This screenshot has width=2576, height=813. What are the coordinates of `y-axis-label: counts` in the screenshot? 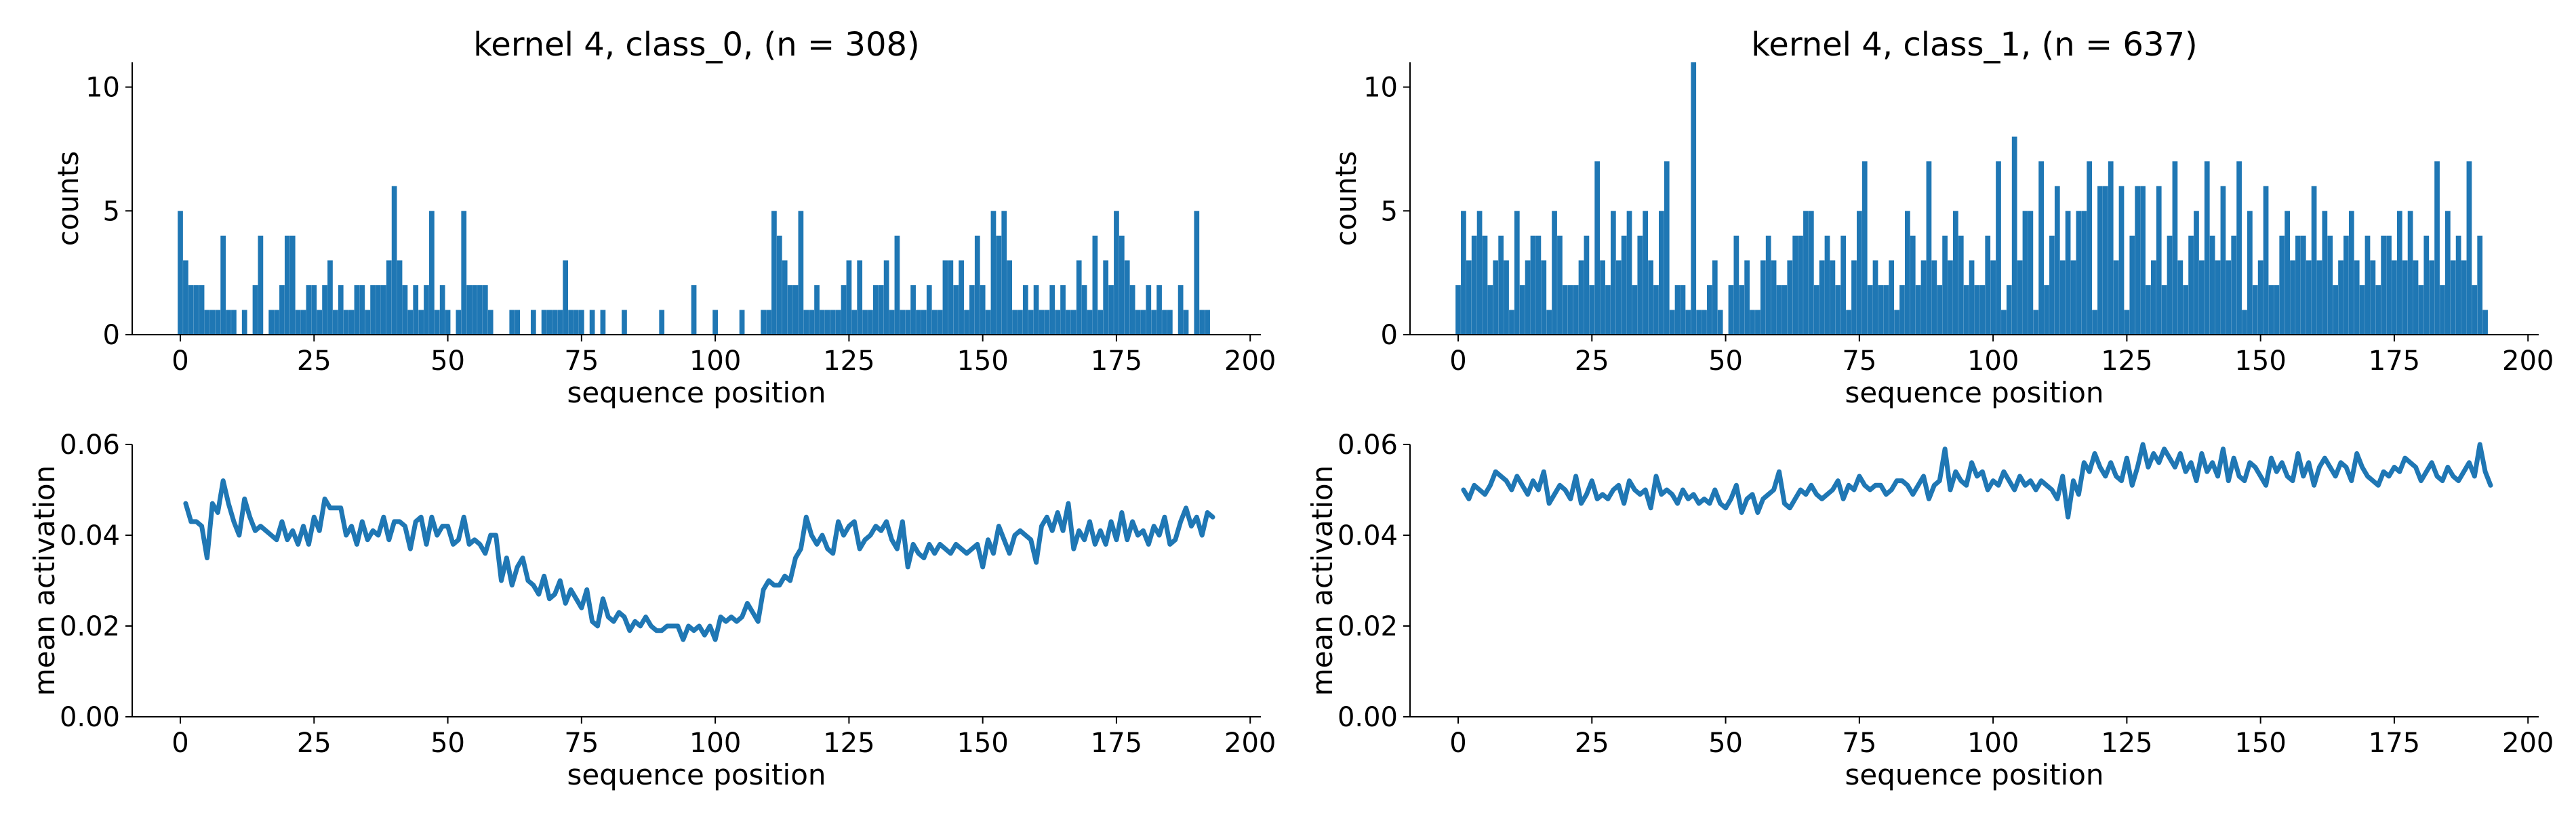 It's located at (68, 198).